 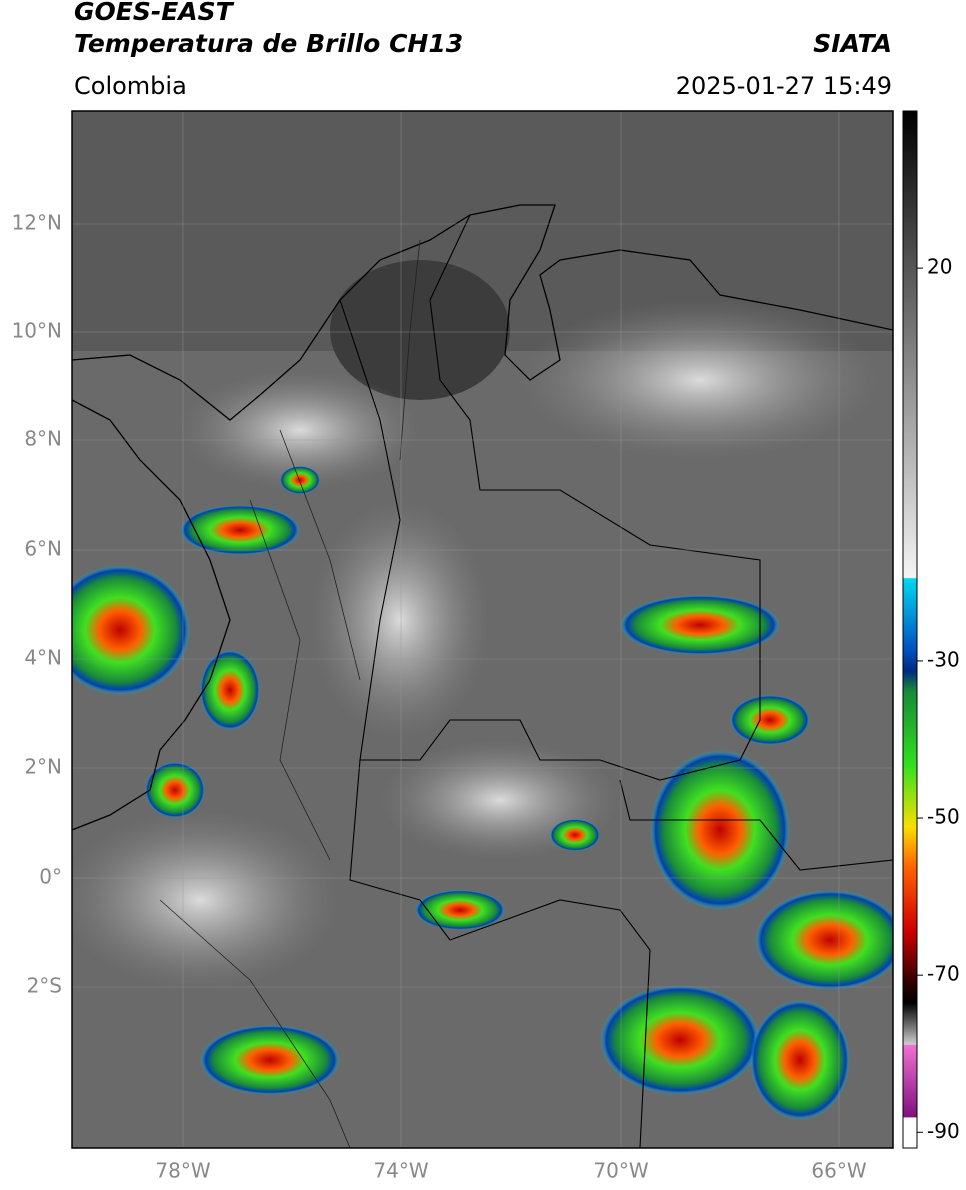 What do you see at coordinates (943, 817) in the screenshot?
I see `colorbar-label: -50` at bounding box center [943, 817].